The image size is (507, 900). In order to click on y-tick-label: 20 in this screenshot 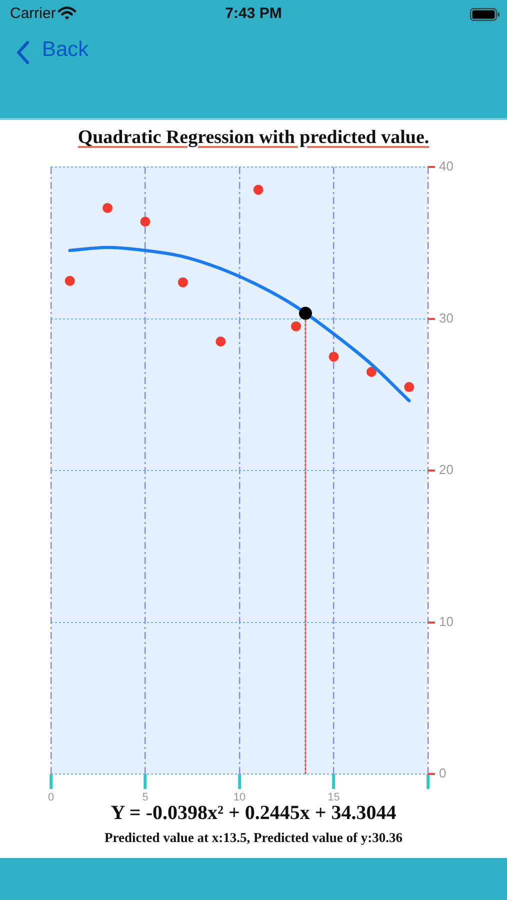, I will do `click(446, 470)`.